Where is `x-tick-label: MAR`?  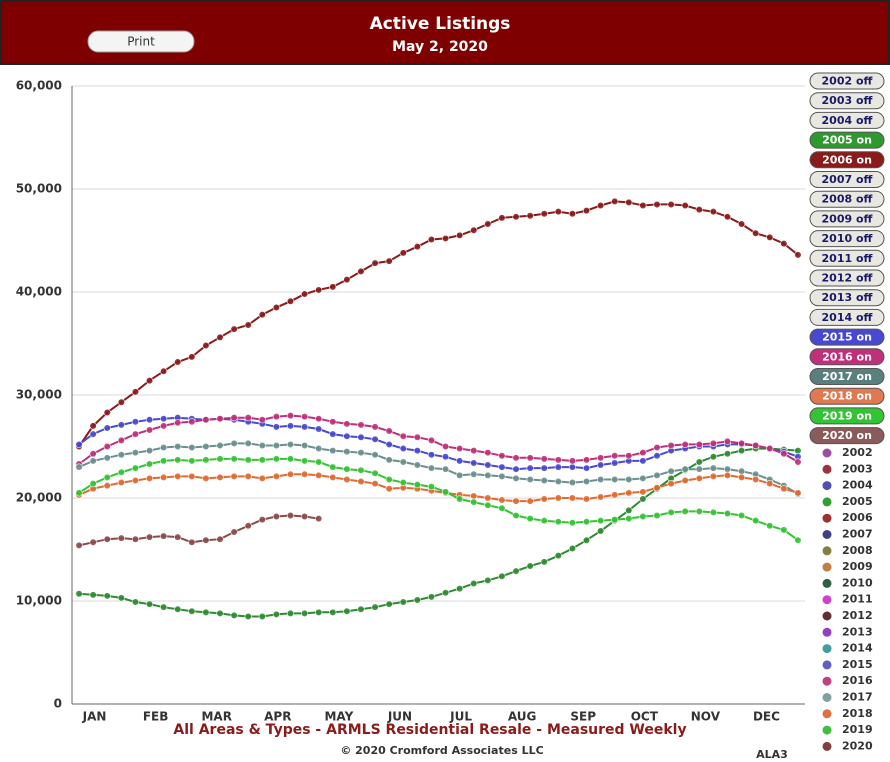
x-tick-label: MAR is located at coordinates (216, 717).